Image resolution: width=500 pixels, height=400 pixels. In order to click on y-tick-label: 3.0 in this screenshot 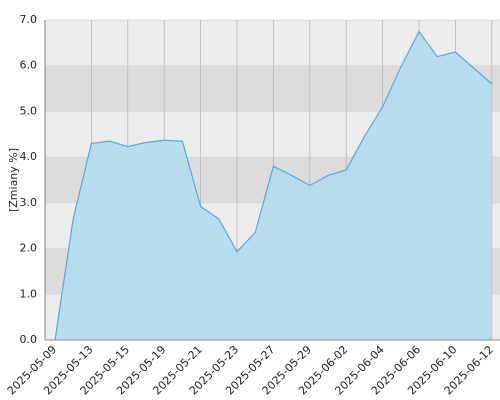, I will do `click(29, 202)`.